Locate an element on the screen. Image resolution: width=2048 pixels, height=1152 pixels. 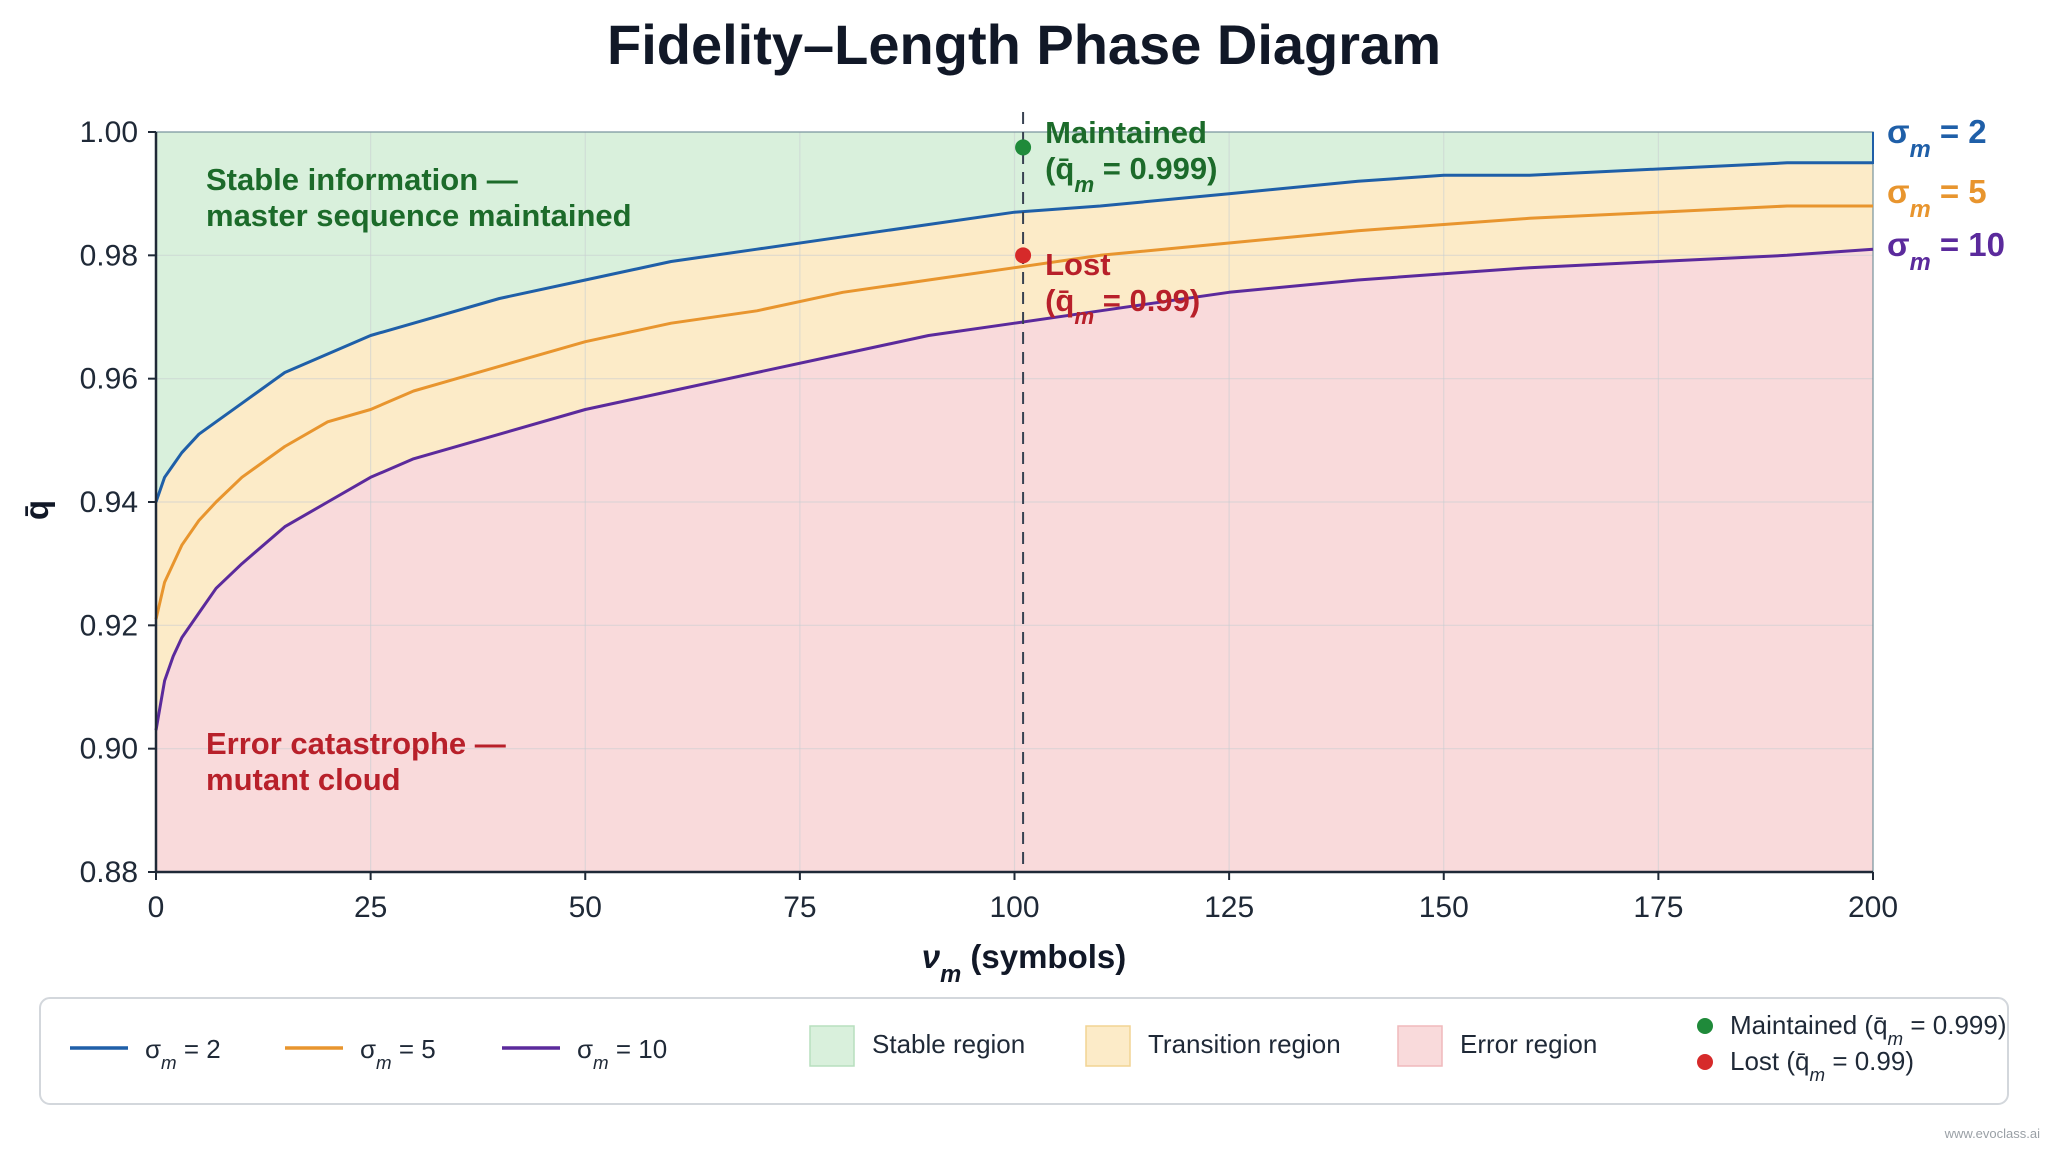
x-tick-label: 100 is located at coordinates (1014, 907).